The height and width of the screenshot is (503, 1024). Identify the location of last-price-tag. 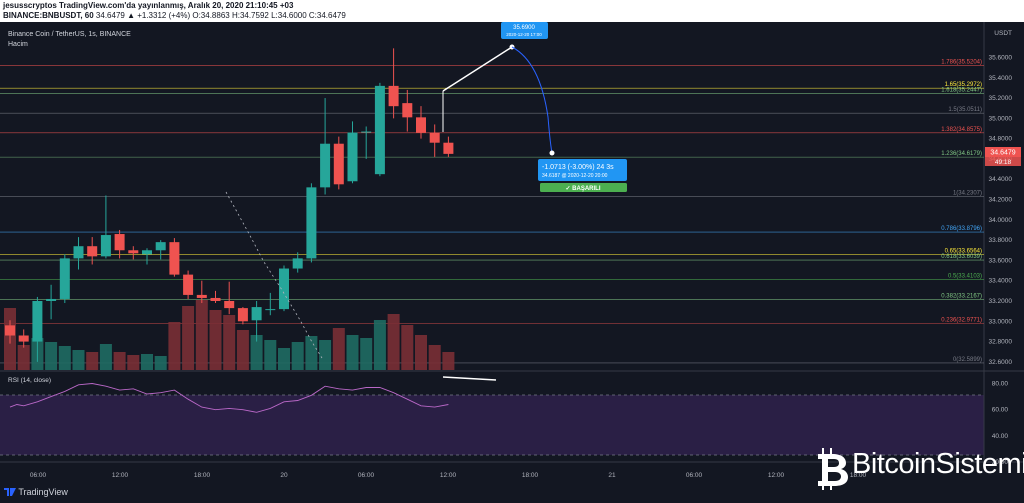
(1003, 152).